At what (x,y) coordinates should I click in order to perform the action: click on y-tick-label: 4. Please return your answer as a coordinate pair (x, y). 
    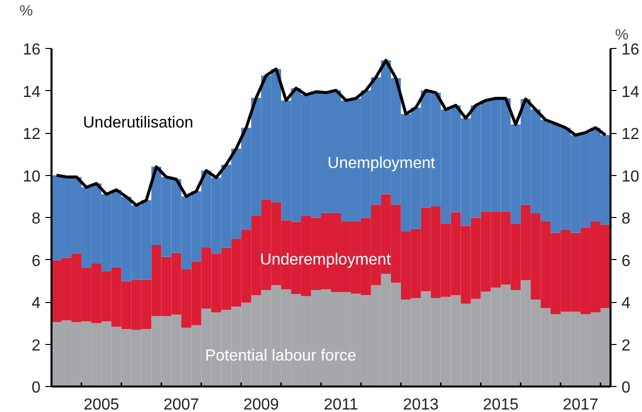
    Looking at the image, I should click on (36, 303).